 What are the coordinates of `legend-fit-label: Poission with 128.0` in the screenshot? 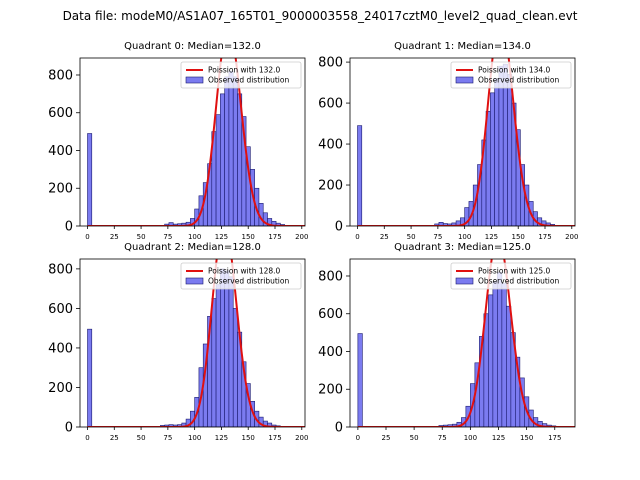 It's located at (244, 271).